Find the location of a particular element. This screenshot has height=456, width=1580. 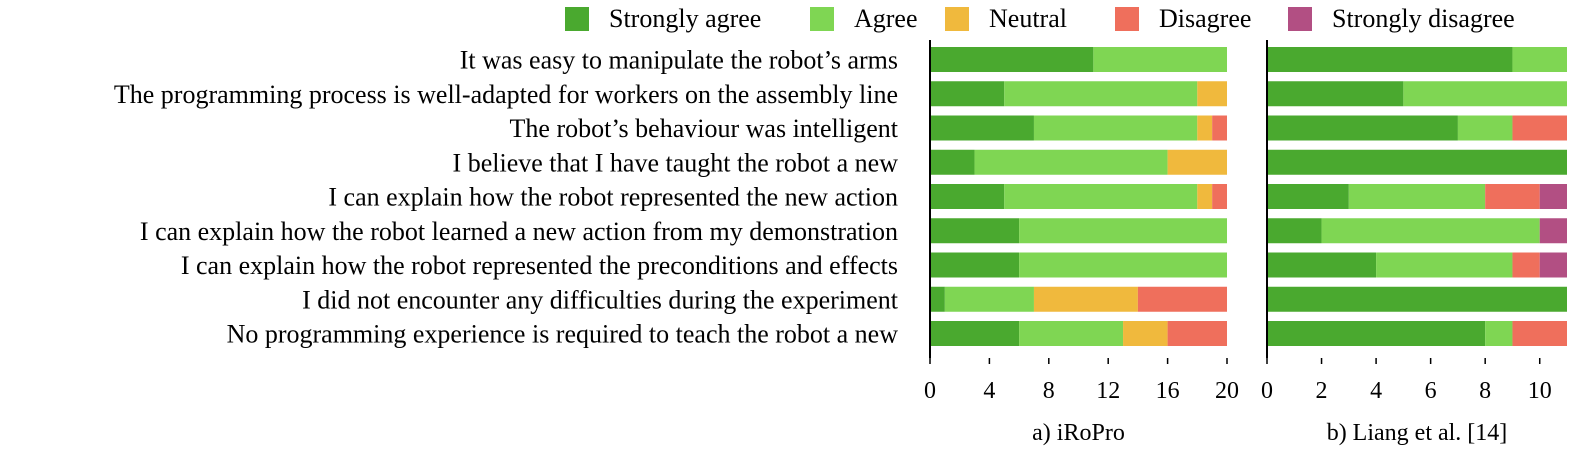

legend-swatch-disagree is located at coordinates (1127, 19).